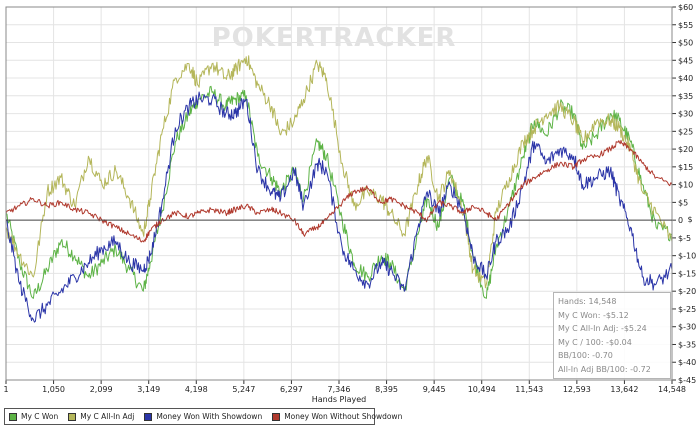 The image size is (700, 429). What do you see at coordinates (5, 389) in the screenshot?
I see `x-tick-label: 1` at bounding box center [5, 389].